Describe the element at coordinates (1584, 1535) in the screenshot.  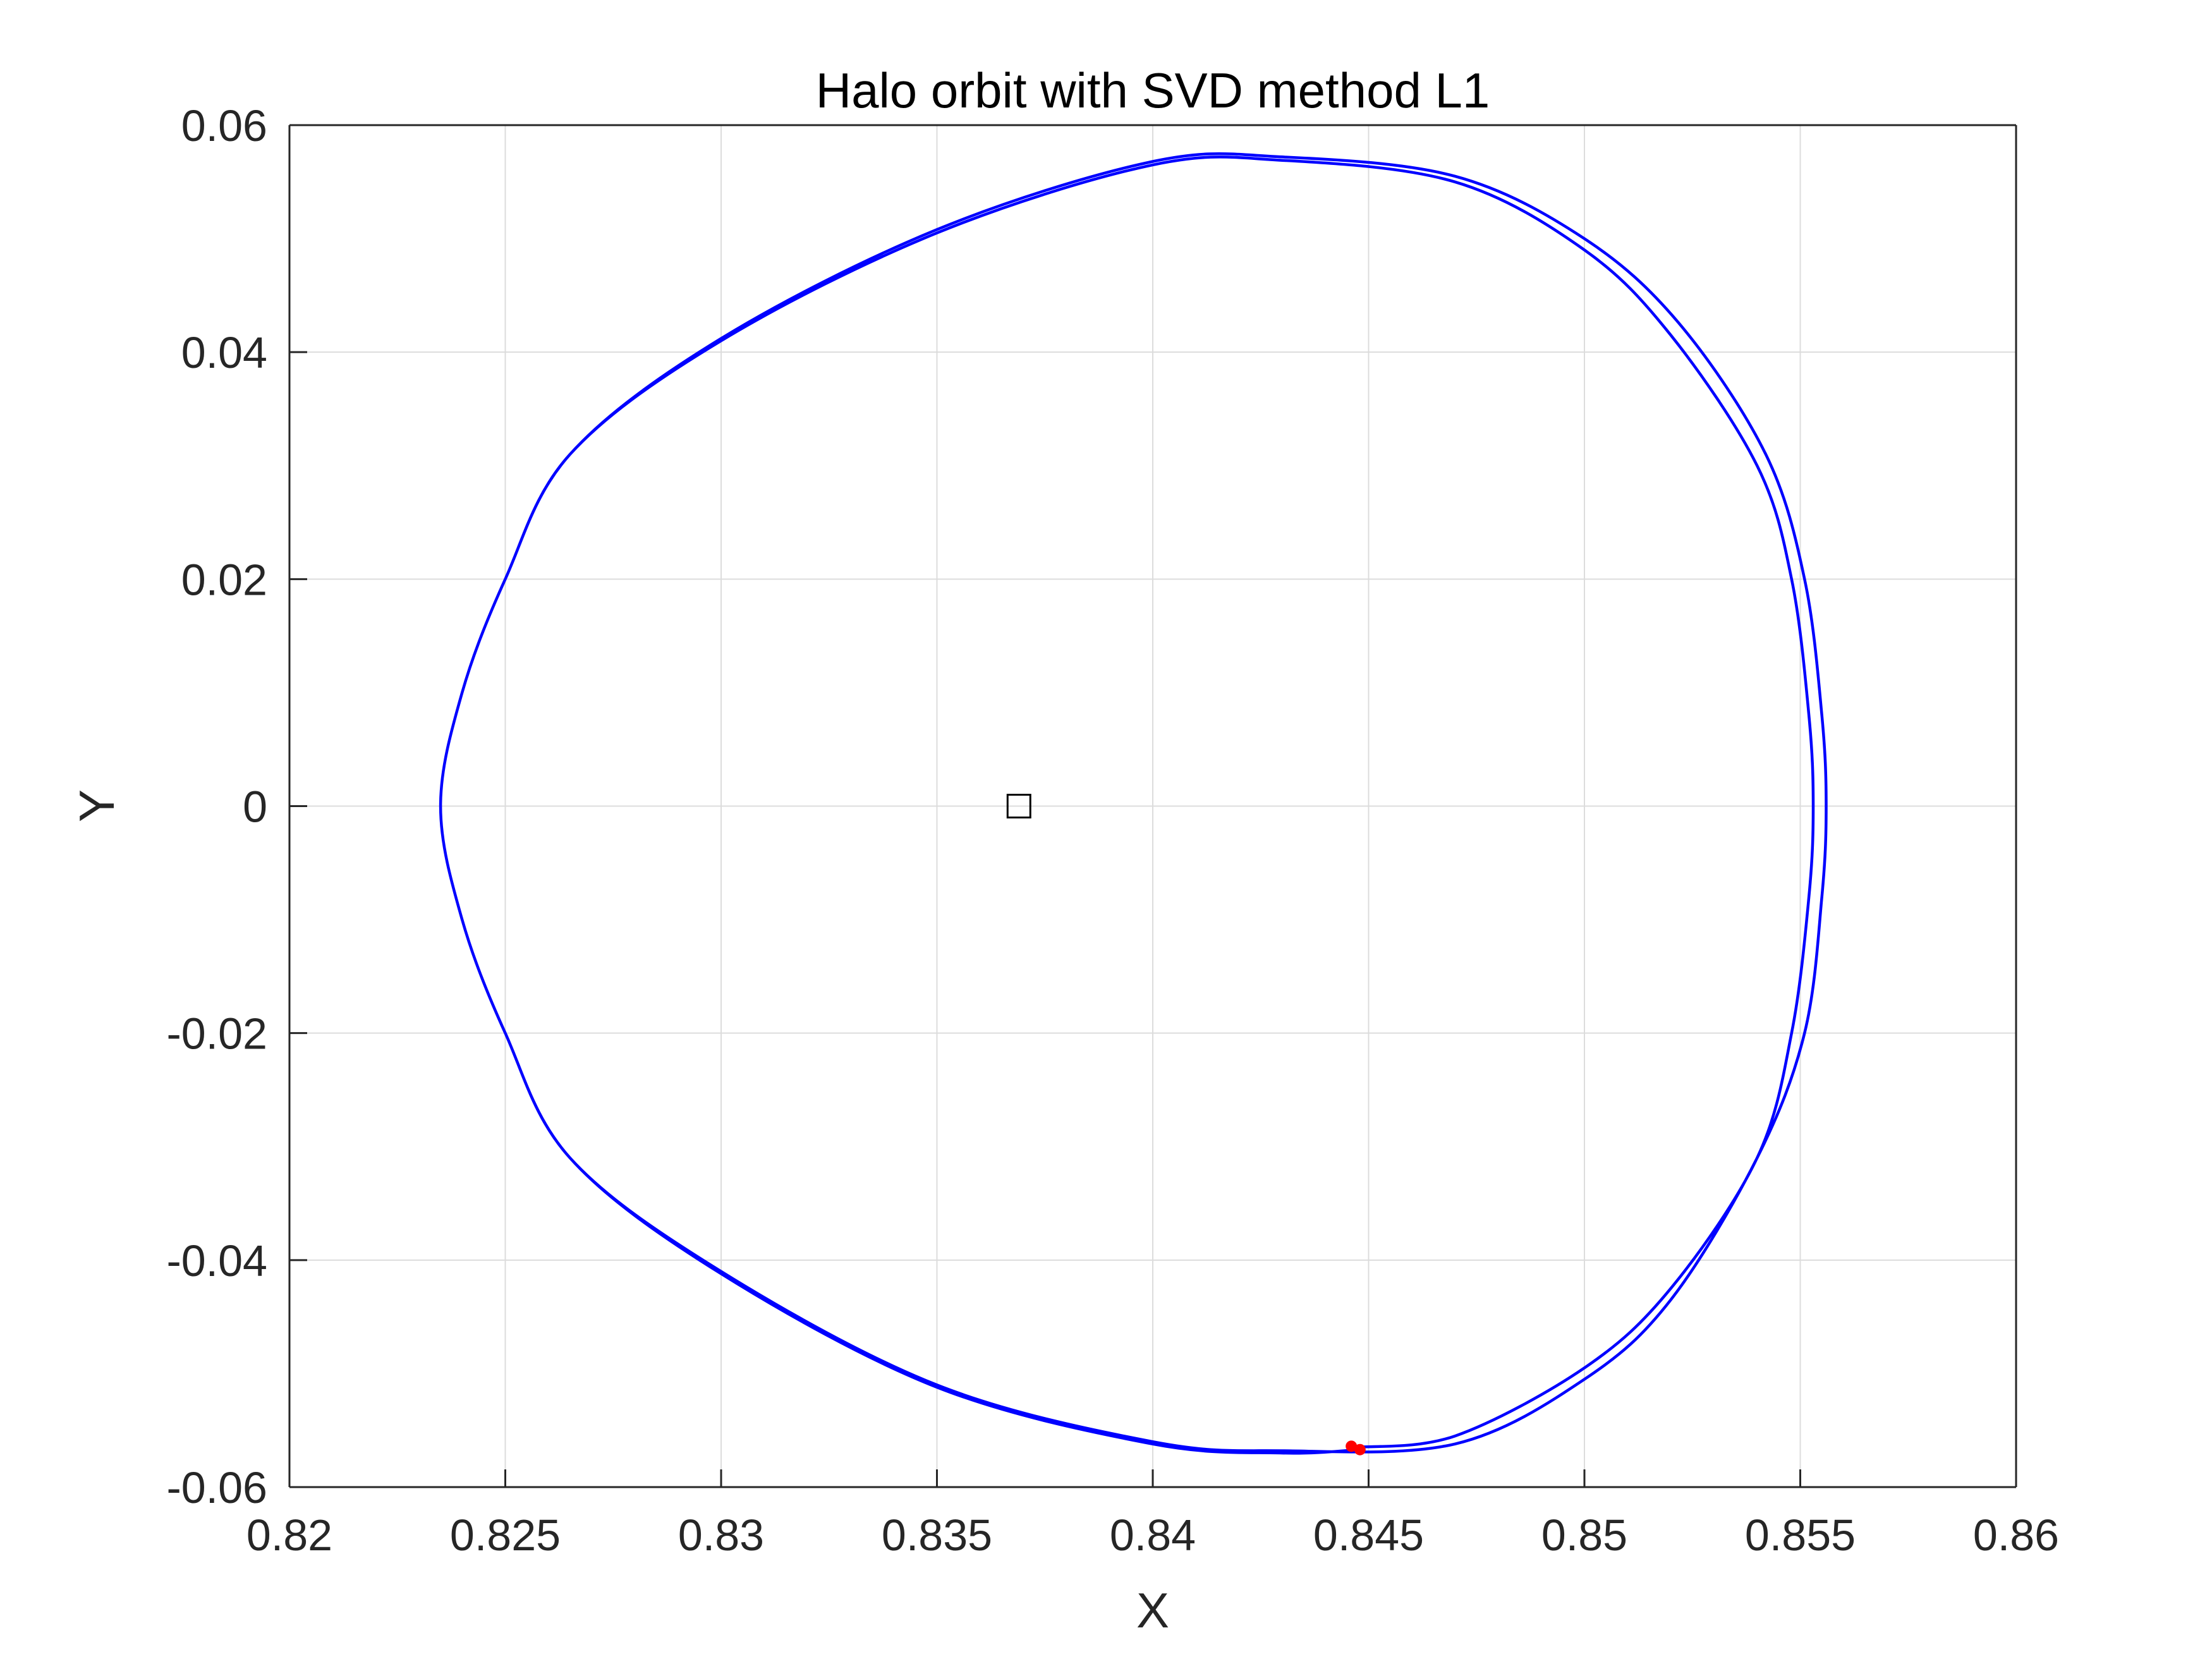
I see `x-tick-label: 0.85` at that location.